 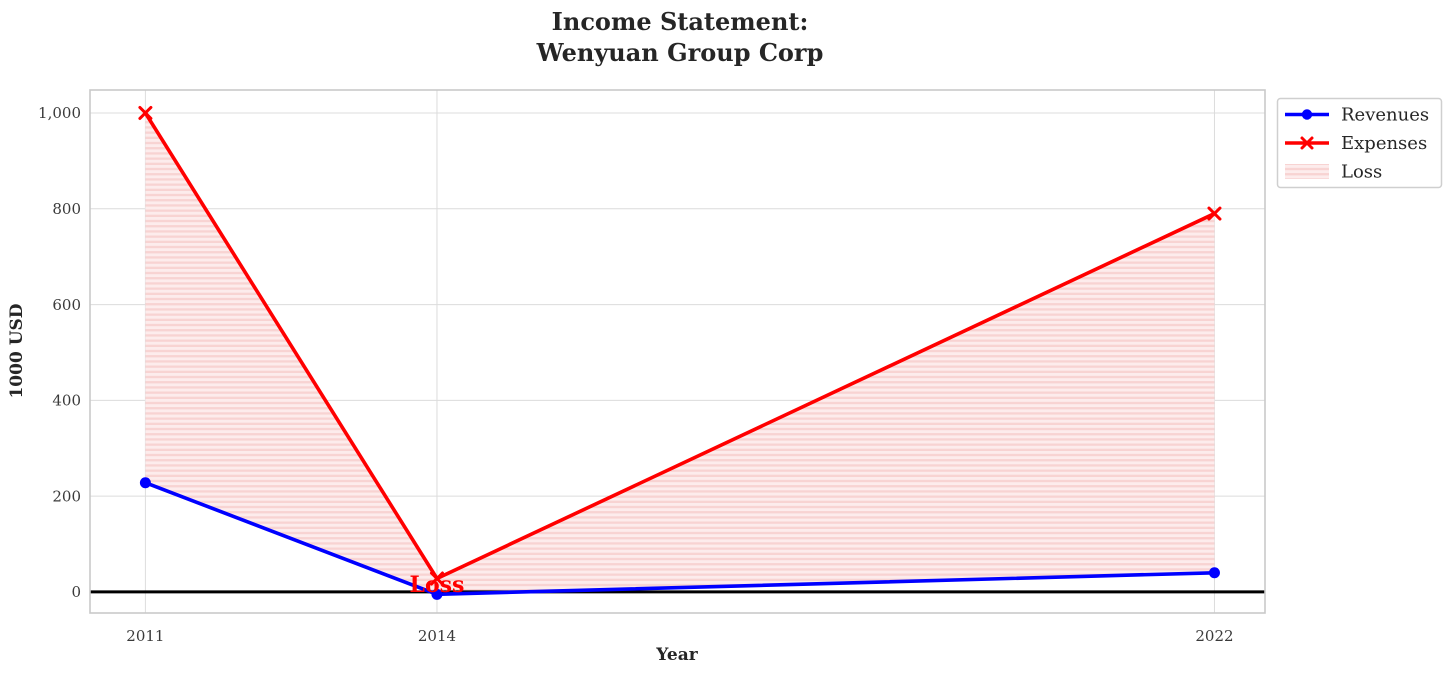 What do you see at coordinates (437, 636) in the screenshot?
I see `x-tick-label: 2014` at bounding box center [437, 636].